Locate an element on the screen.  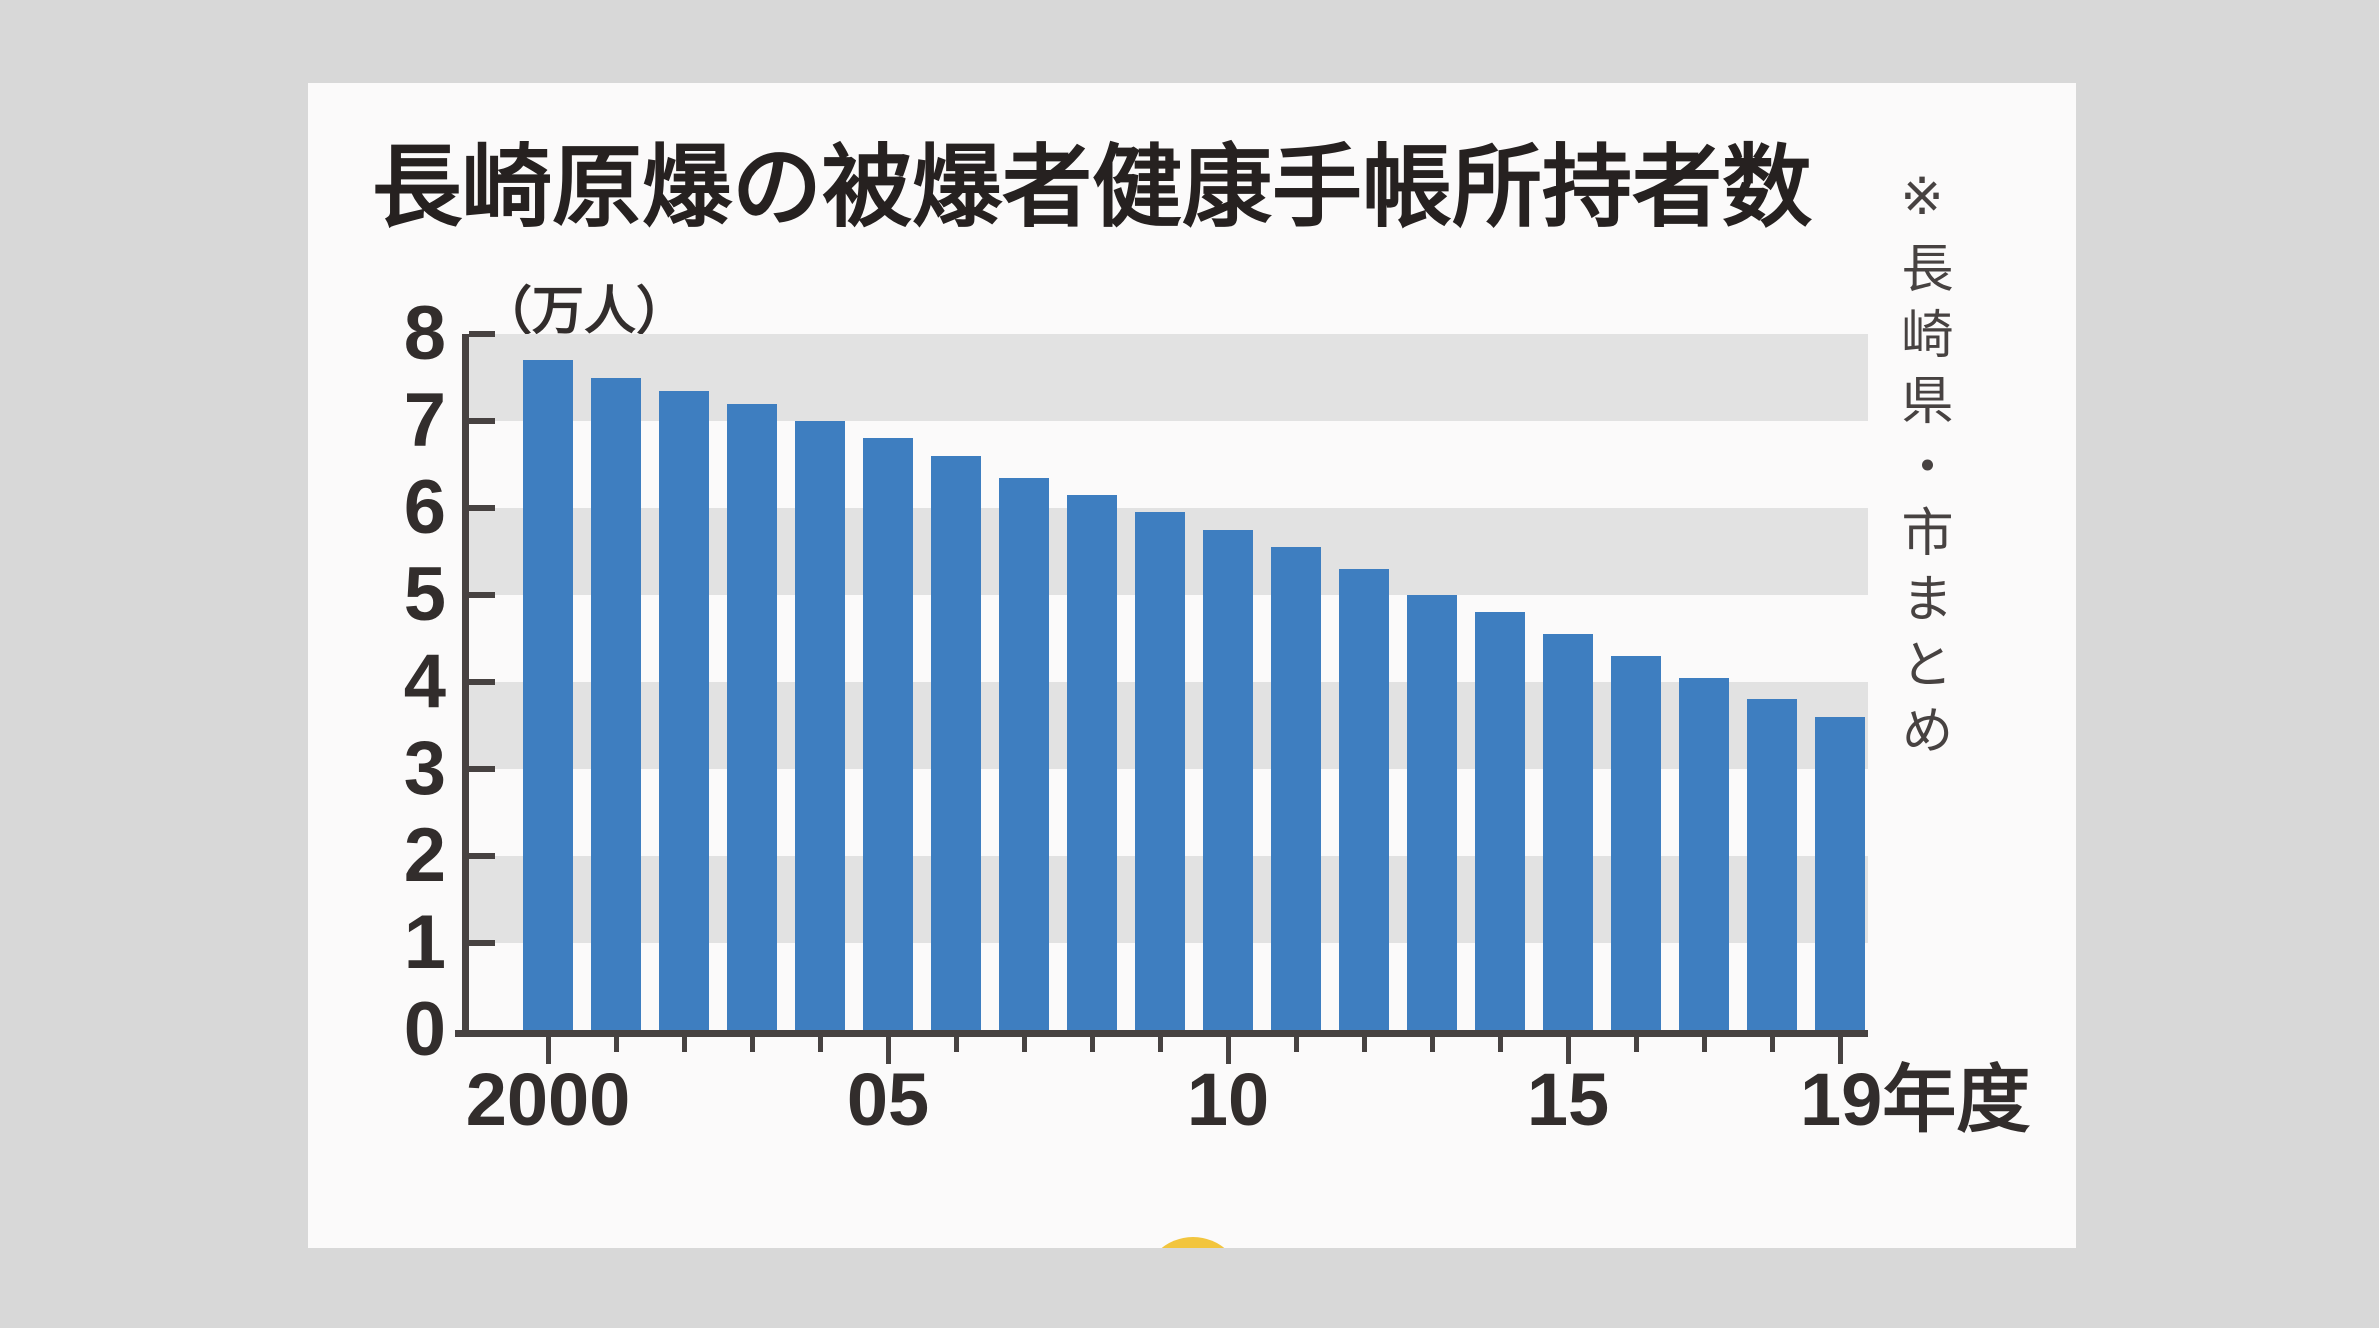
bar-2005 is located at coordinates (888, 734).